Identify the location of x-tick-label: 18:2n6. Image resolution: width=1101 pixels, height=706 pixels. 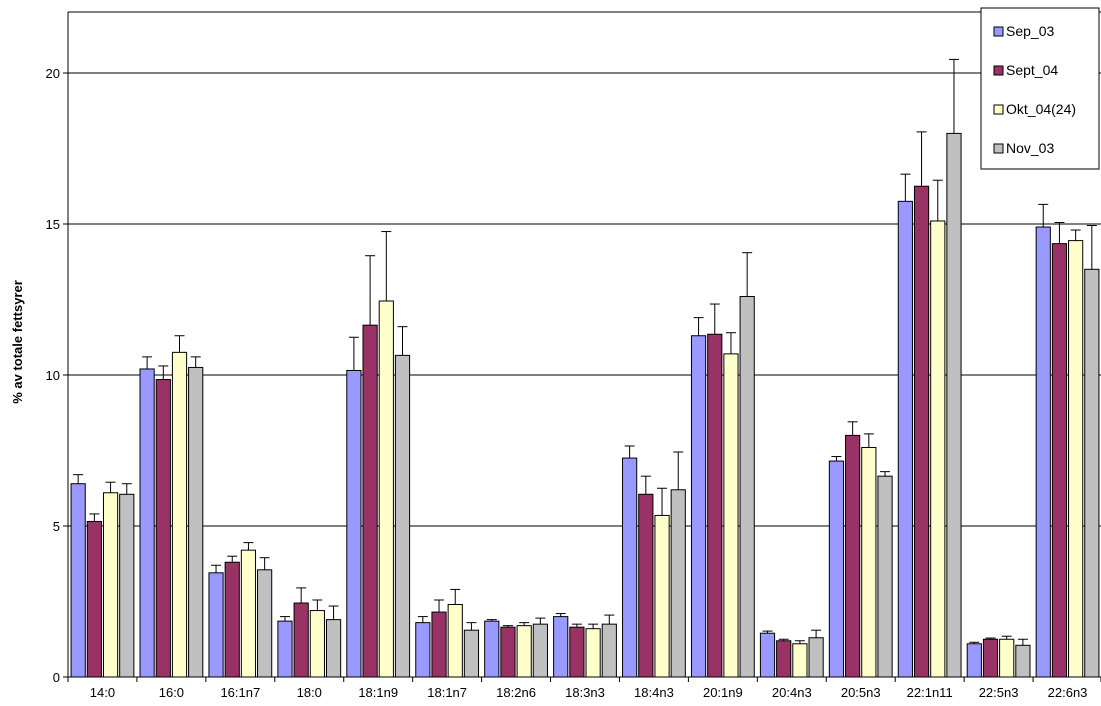
(516, 692).